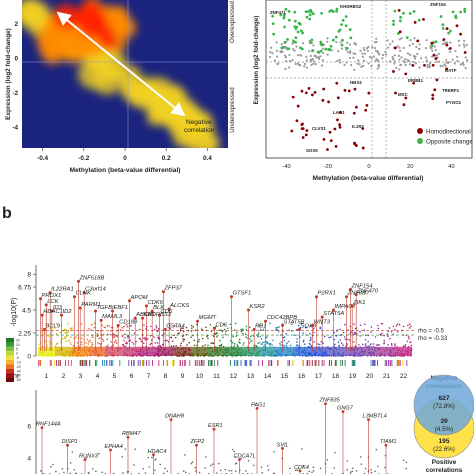  Describe the element at coordinates (95, 290) in the screenshot. I see `peak-gene-label: C3orf14` at that location.